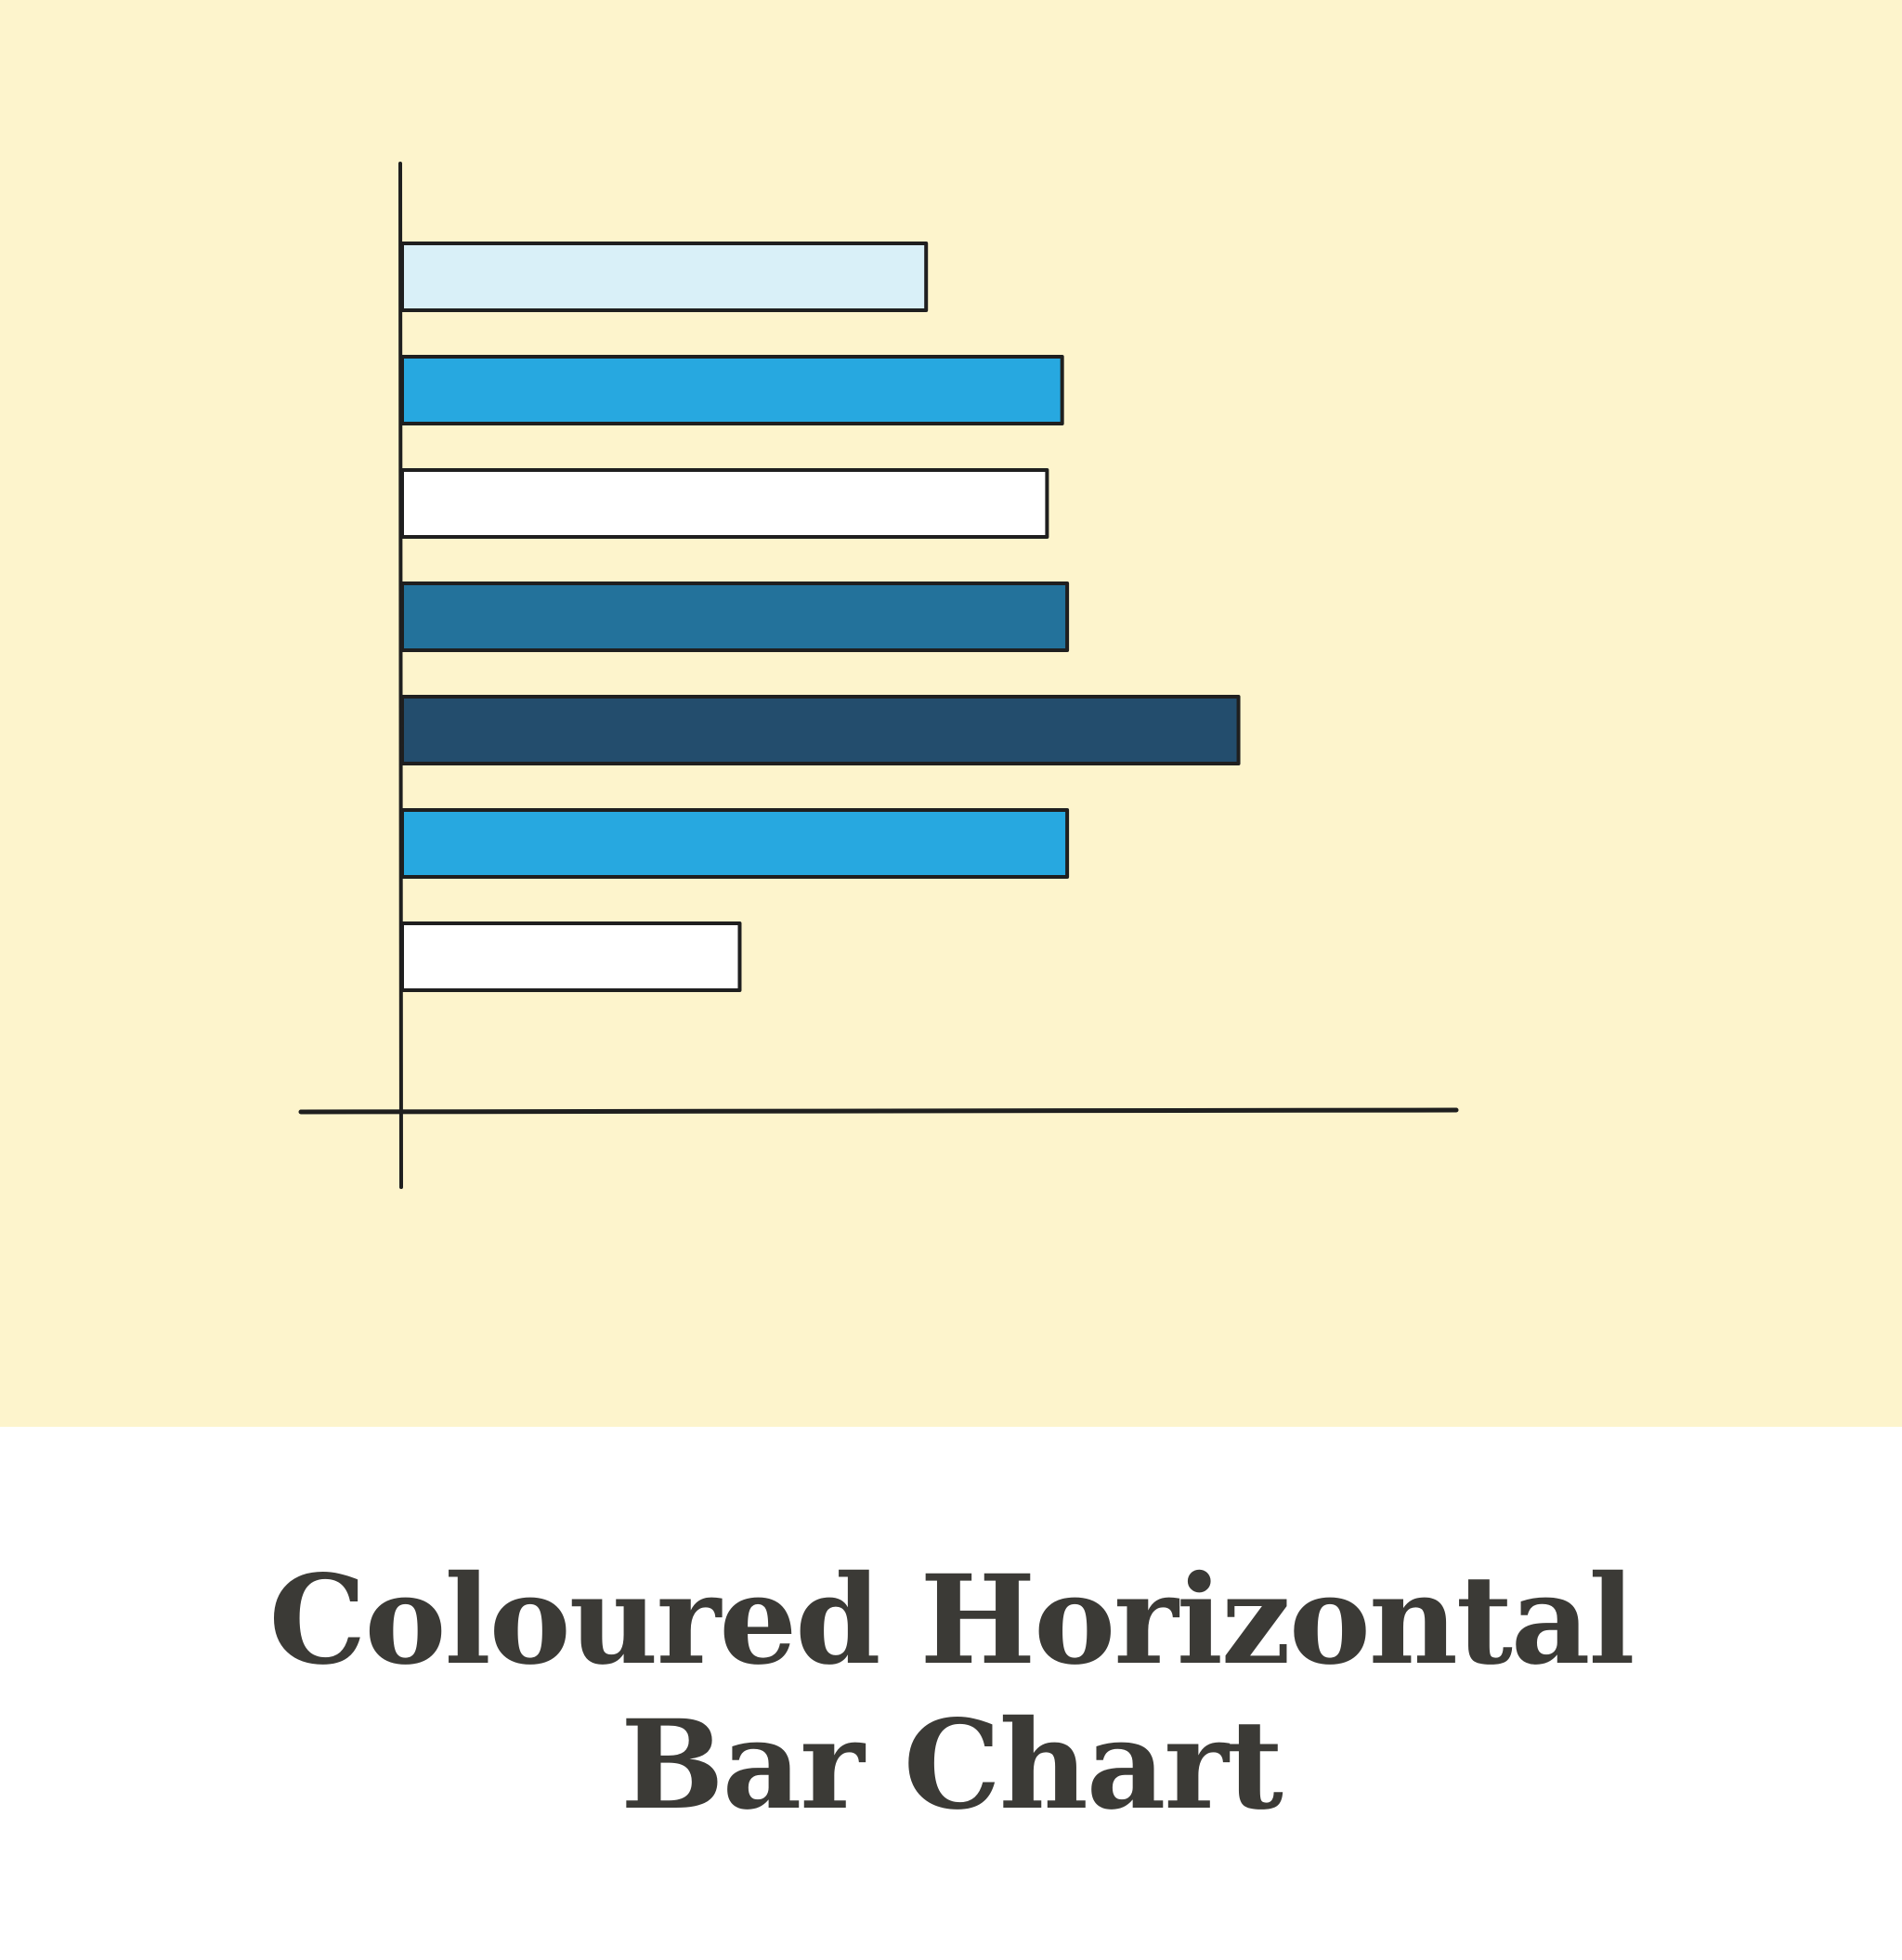 Image resolution: width=1902 pixels, height=1960 pixels. Describe the element at coordinates (878, 1111) in the screenshot. I see `x-axis-line` at that location.